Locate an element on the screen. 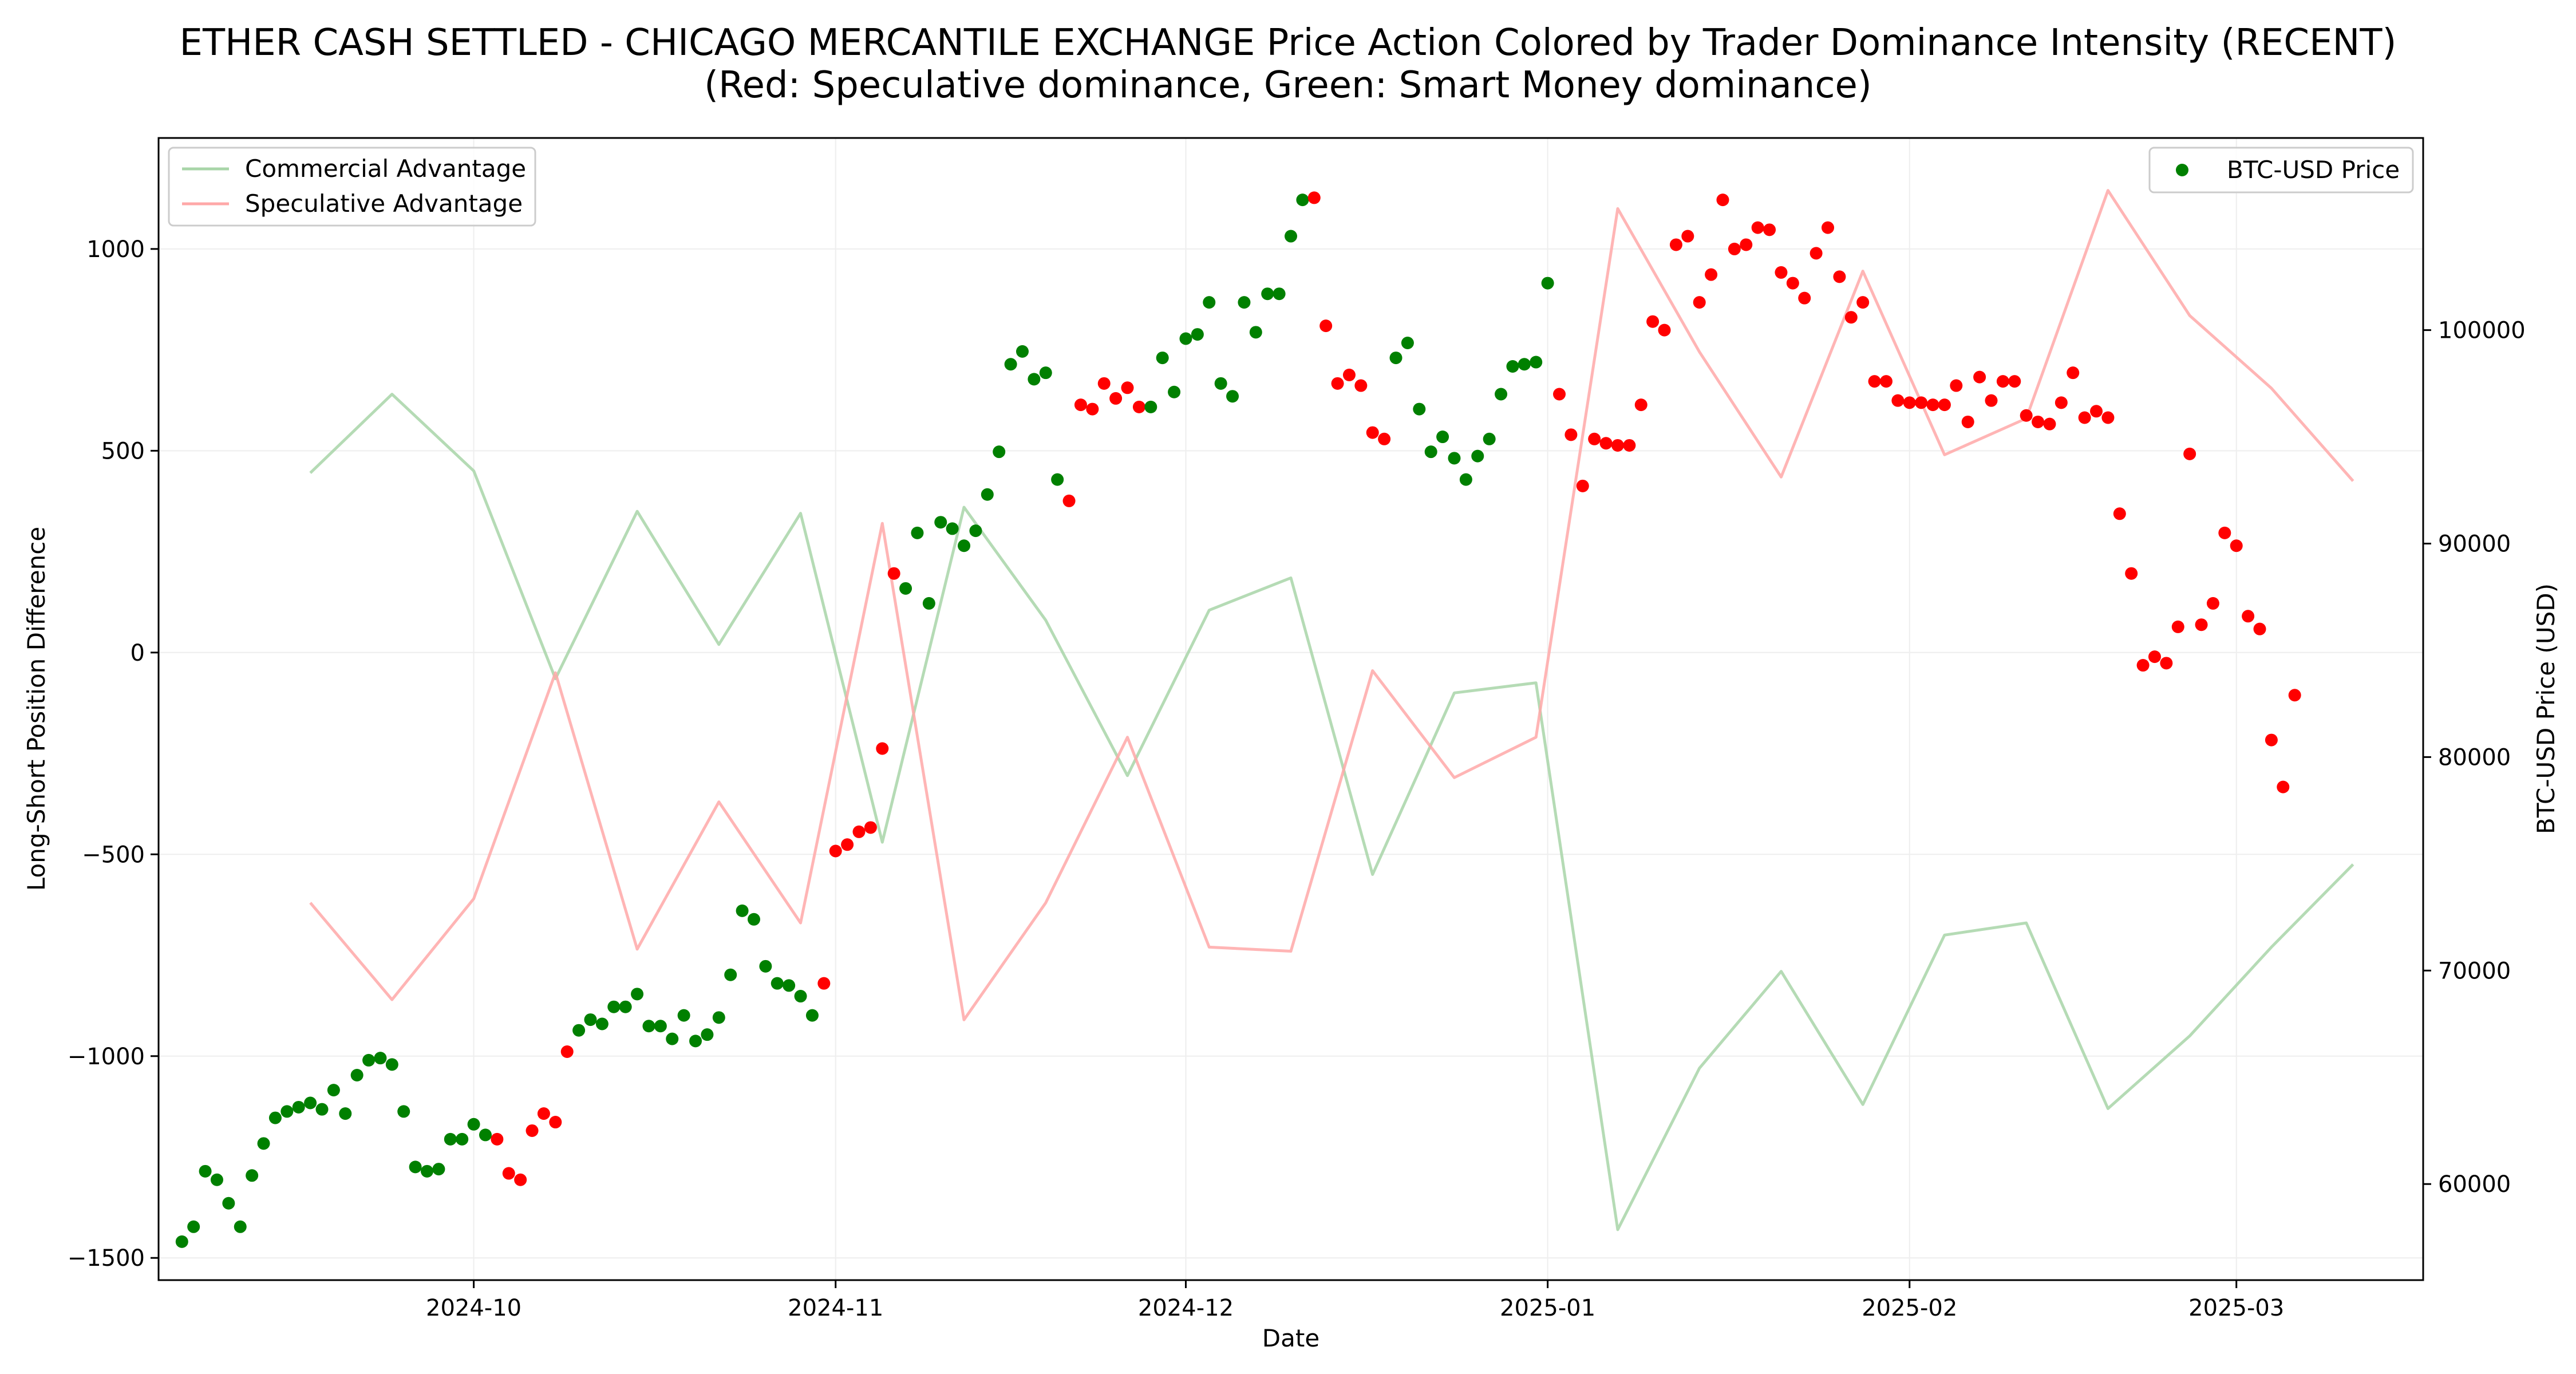 The height and width of the screenshot is (1374, 2576). x-tick-label: 2024-11 is located at coordinates (835, 1308).